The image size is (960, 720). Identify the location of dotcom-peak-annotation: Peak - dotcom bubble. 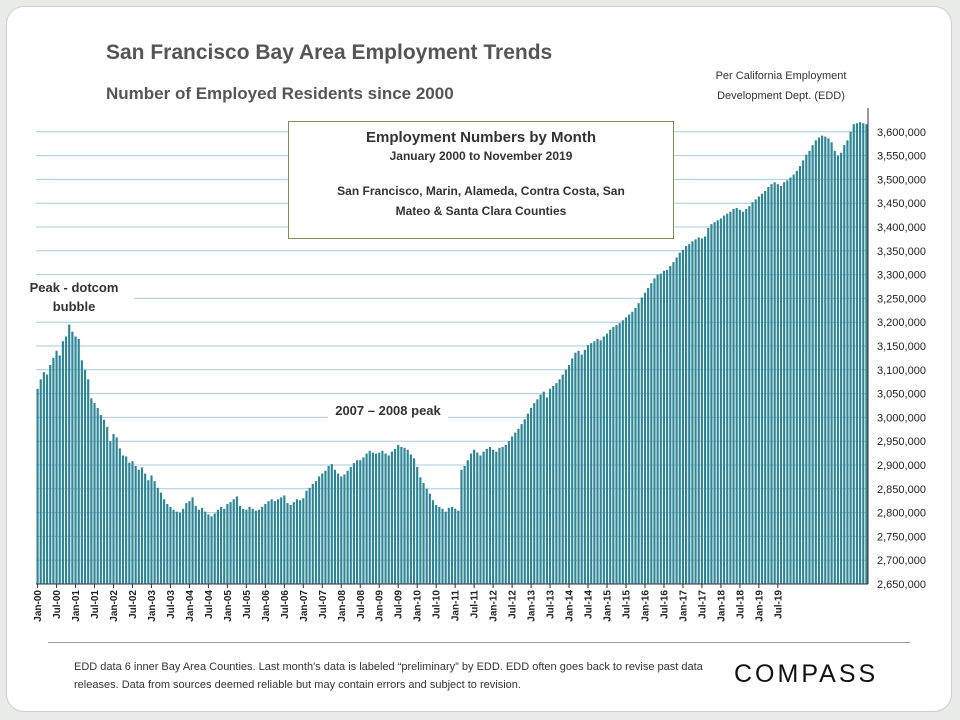
(74, 297).